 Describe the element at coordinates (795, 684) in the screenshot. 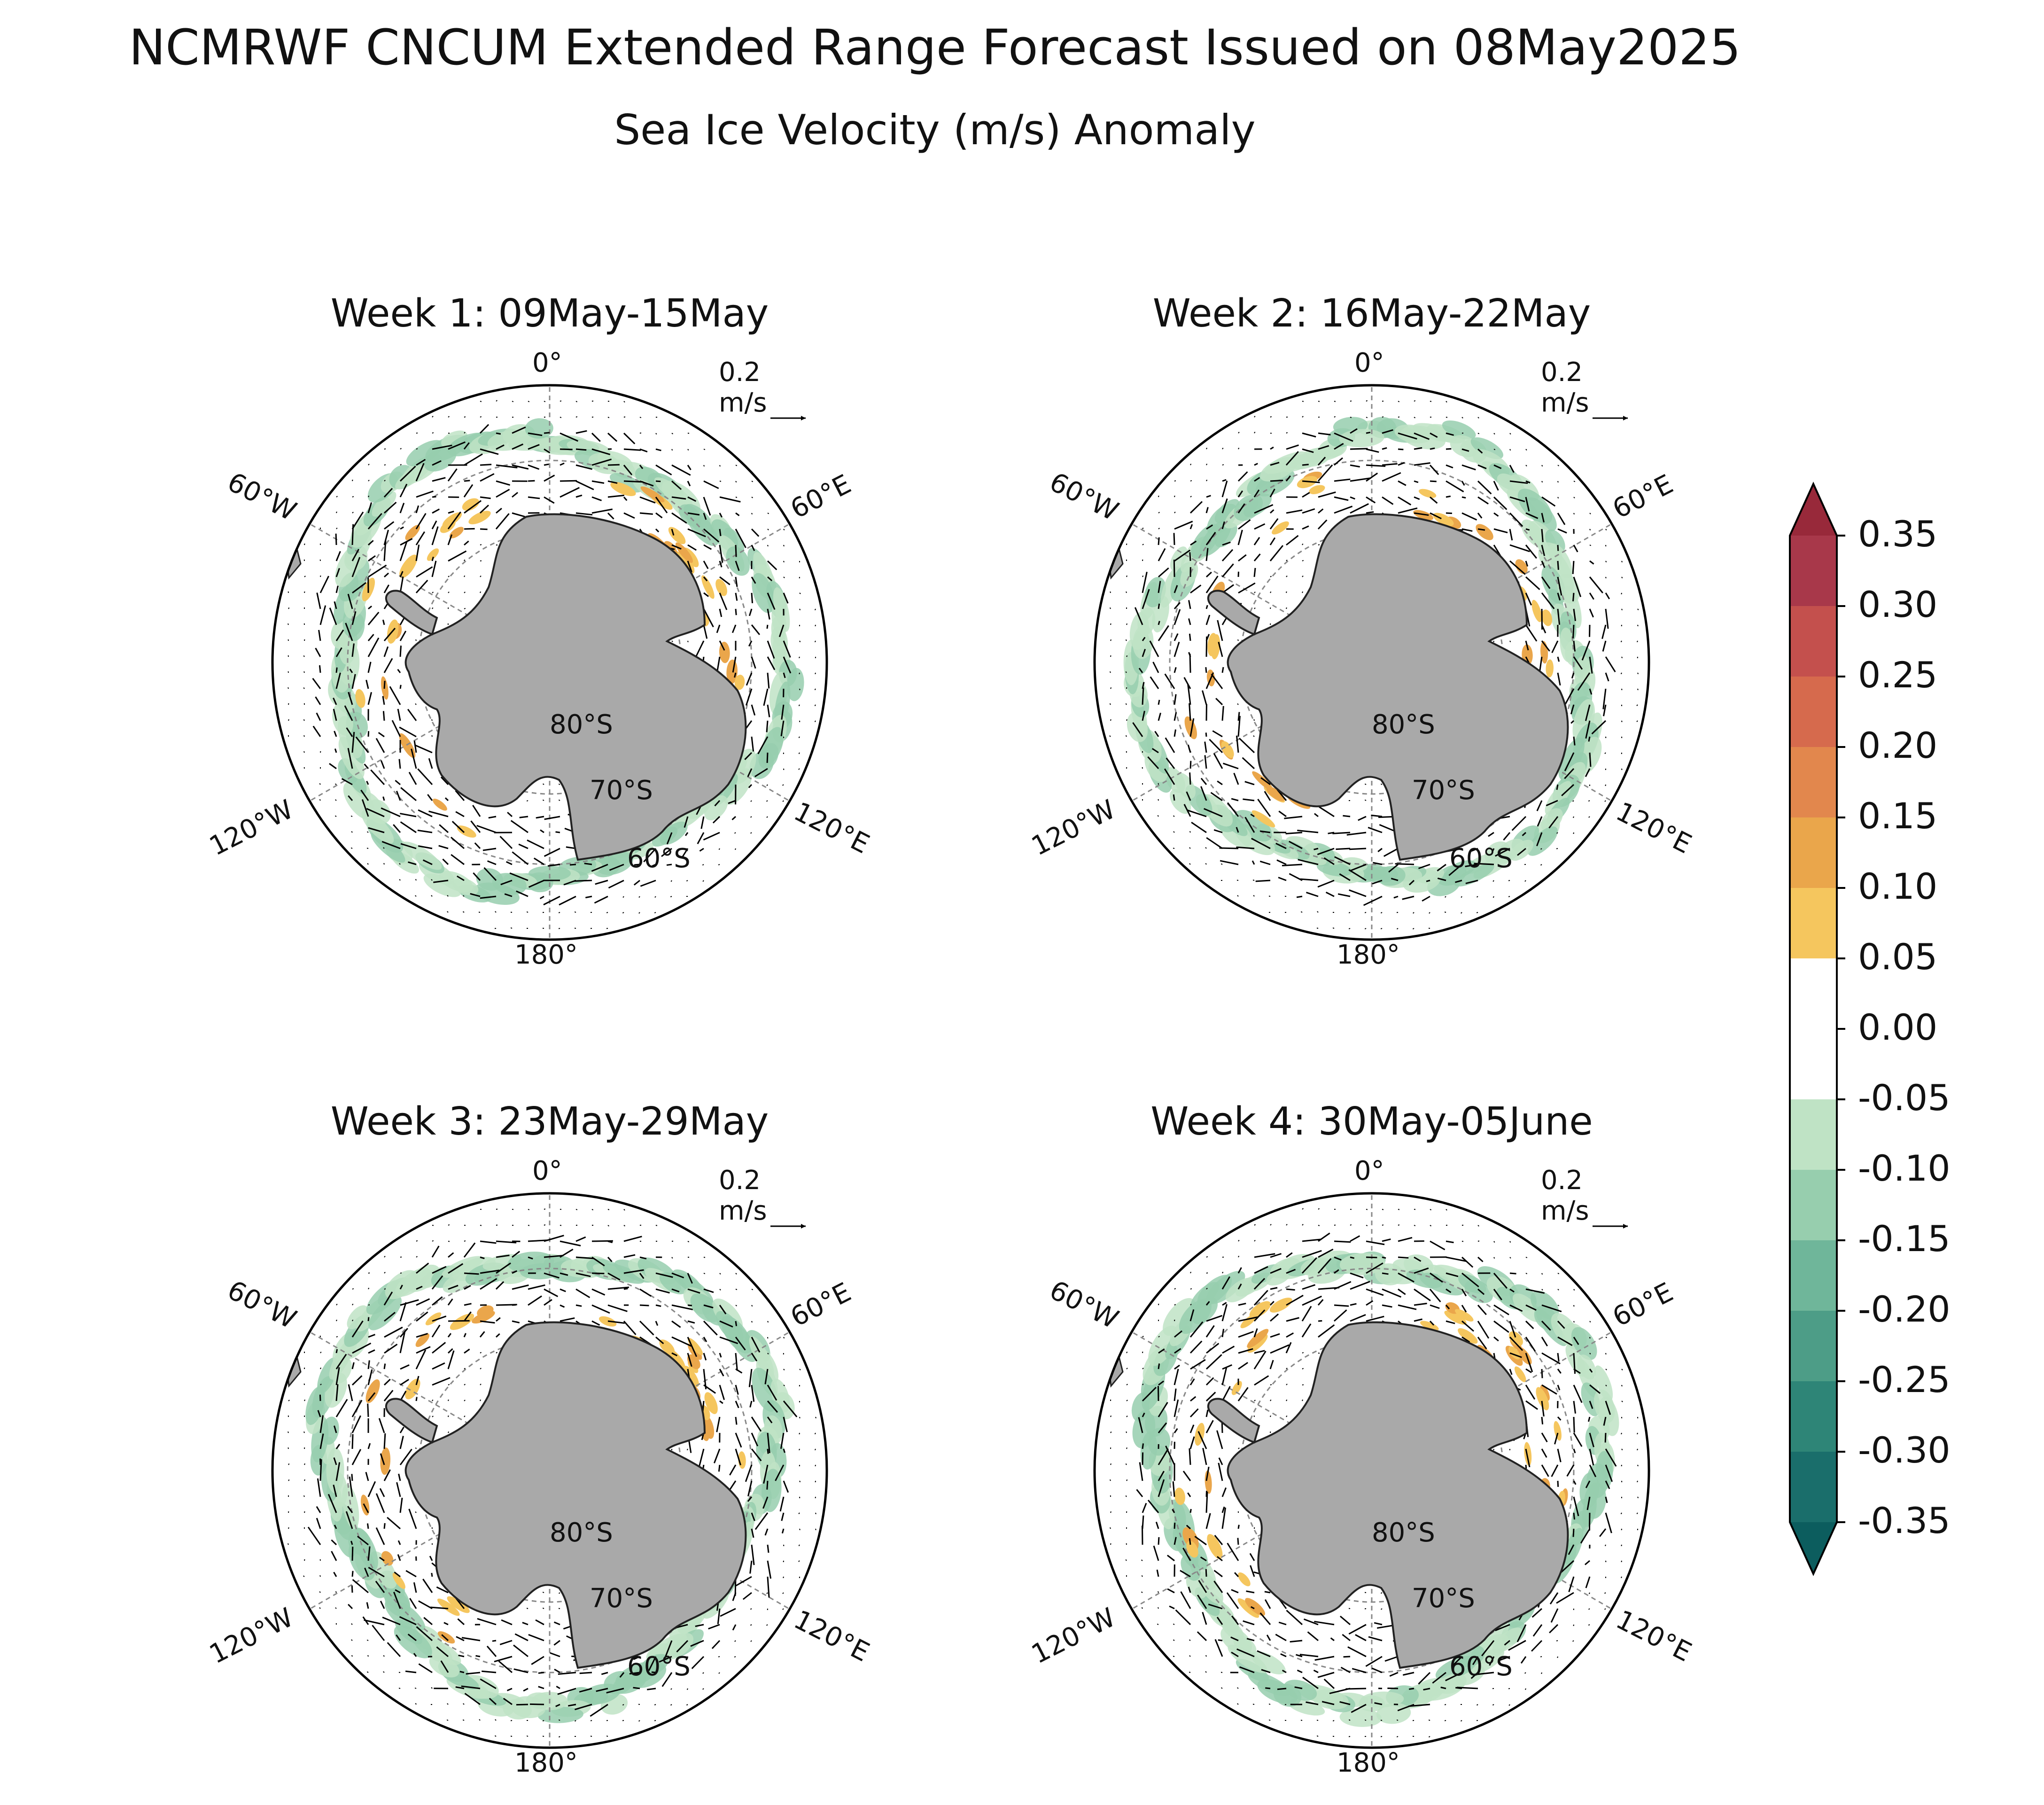

I see `ice-anomaly-negative` at that location.